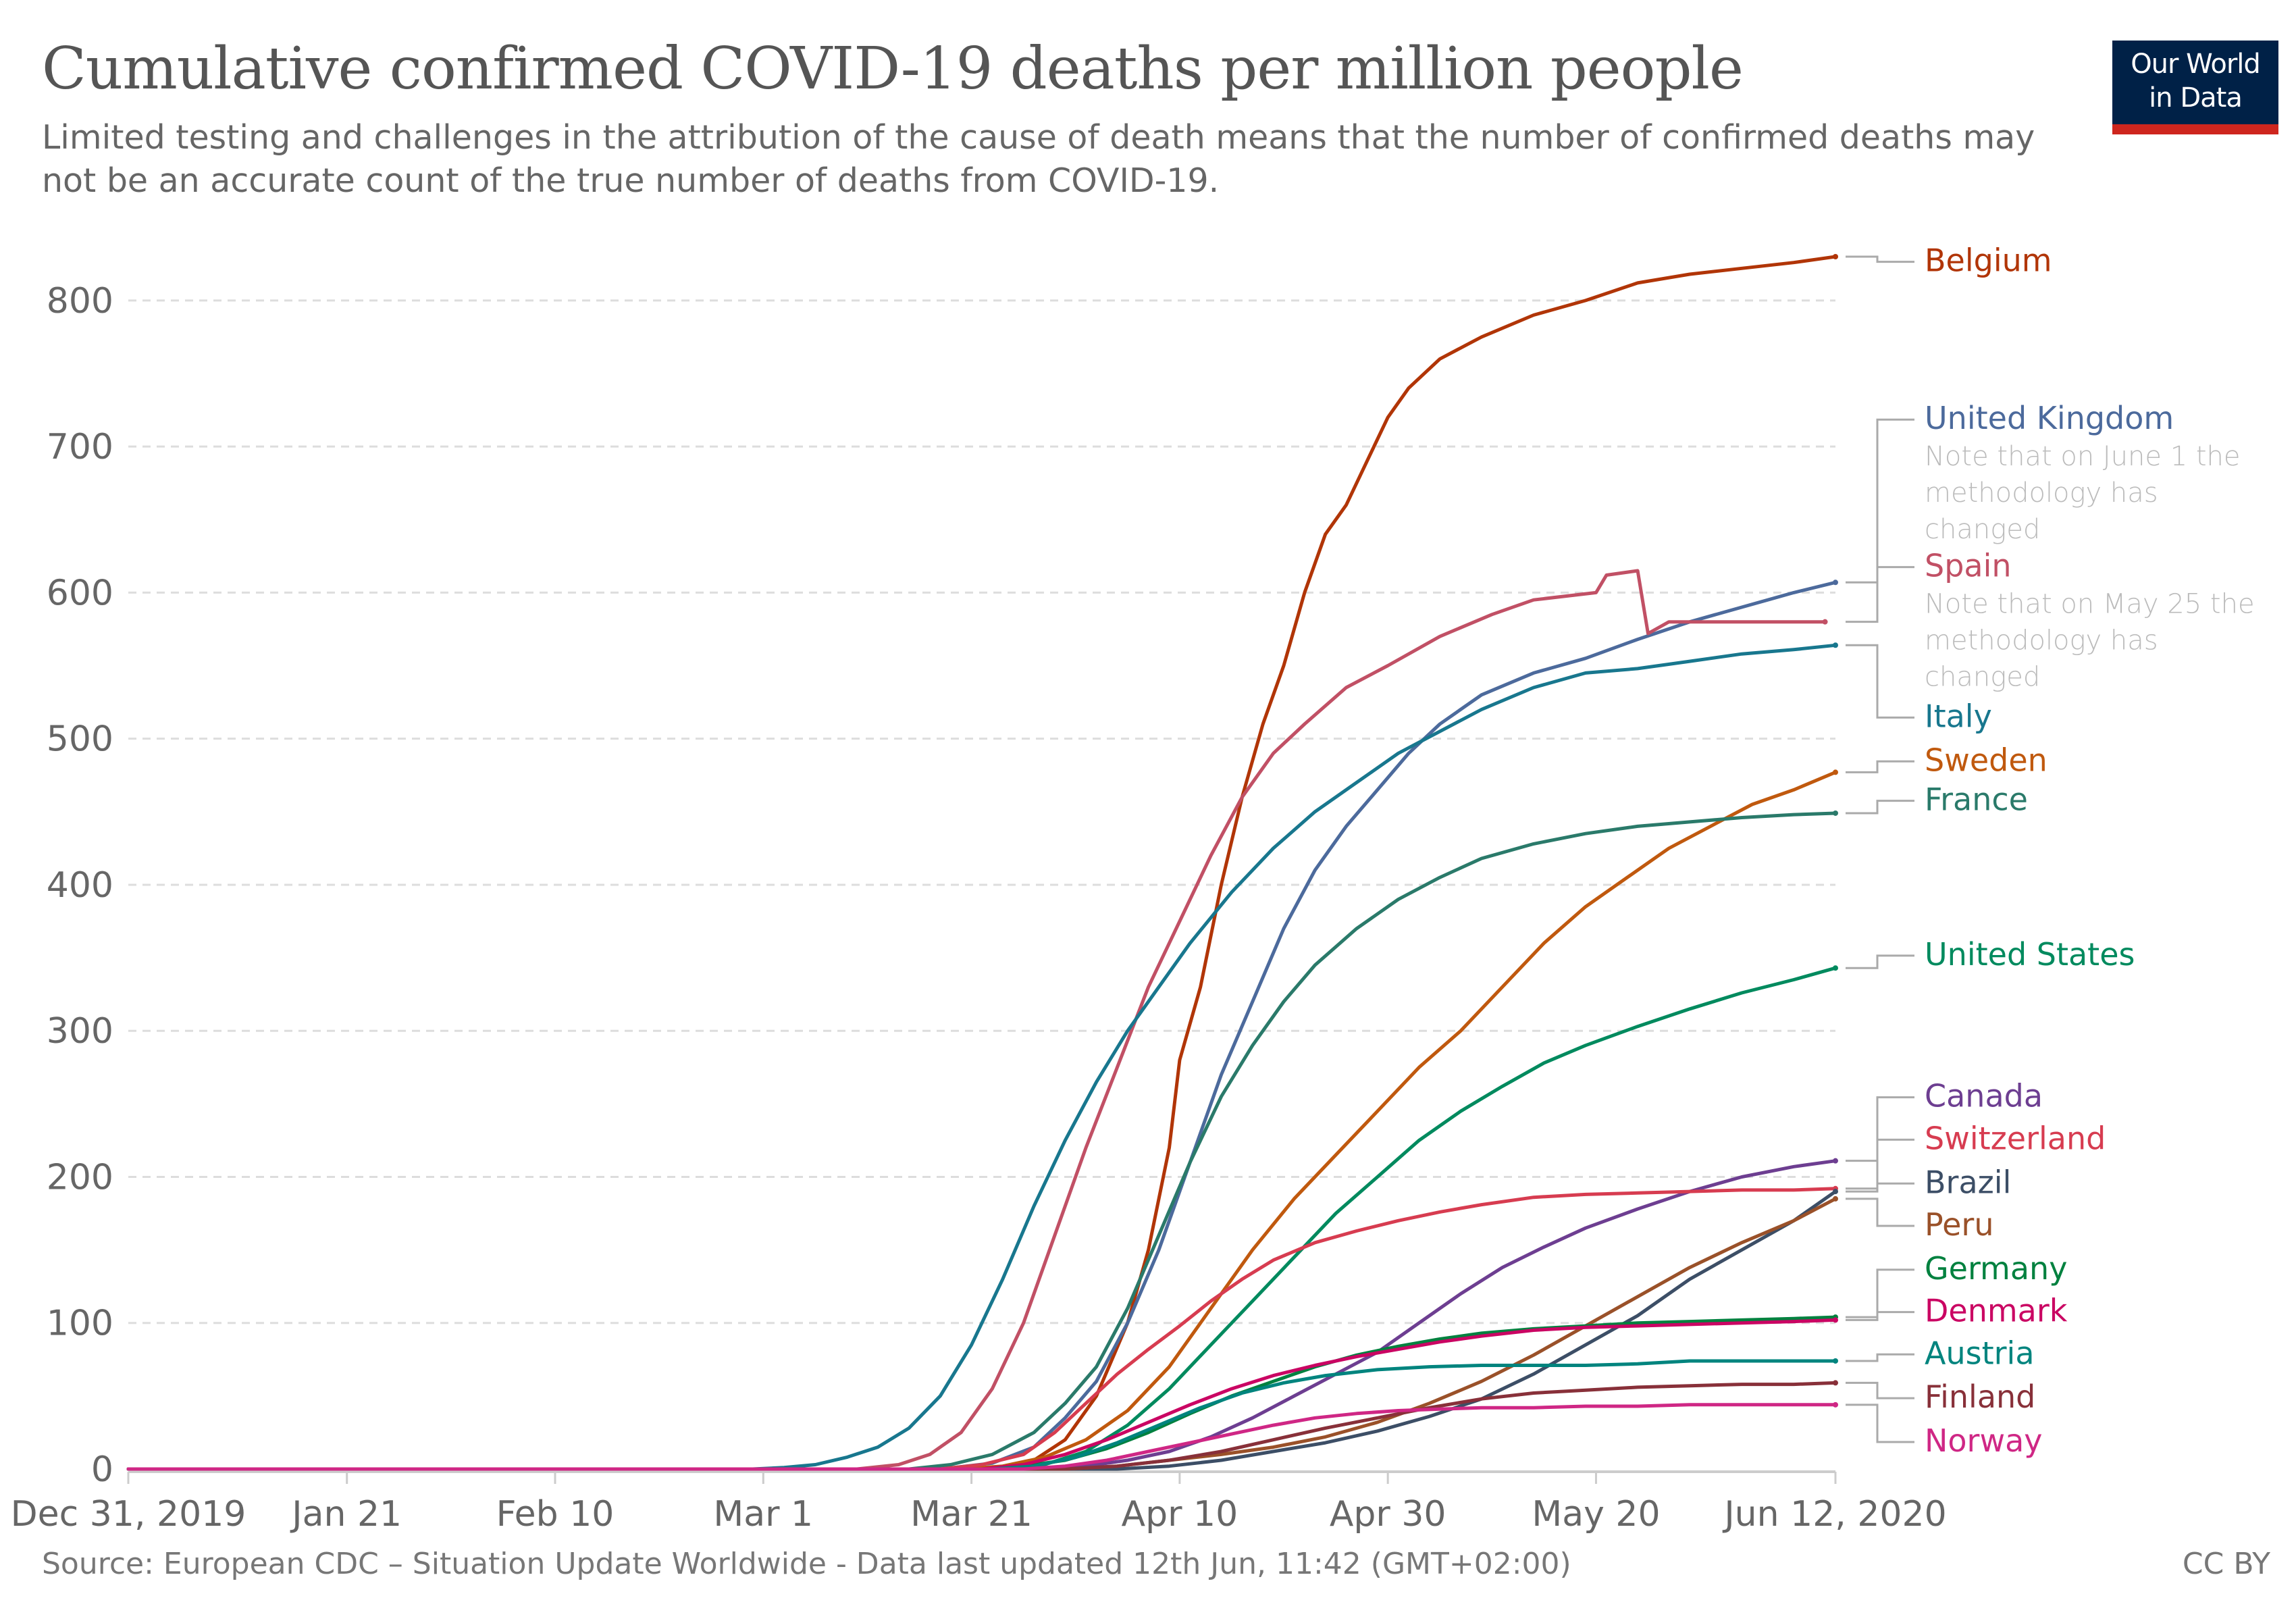  Describe the element at coordinates (1180, 1514) in the screenshot. I see `x-tick-label: Apr 10` at that location.